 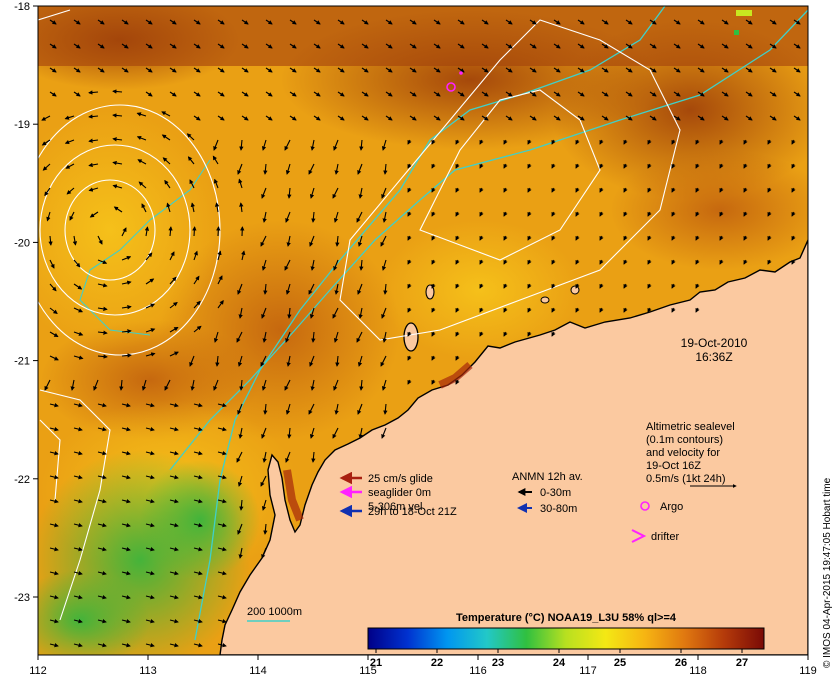 What do you see at coordinates (808, 671) in the screenshot?
I see `x-tick-label: 119` at bounding box center [808, 671].